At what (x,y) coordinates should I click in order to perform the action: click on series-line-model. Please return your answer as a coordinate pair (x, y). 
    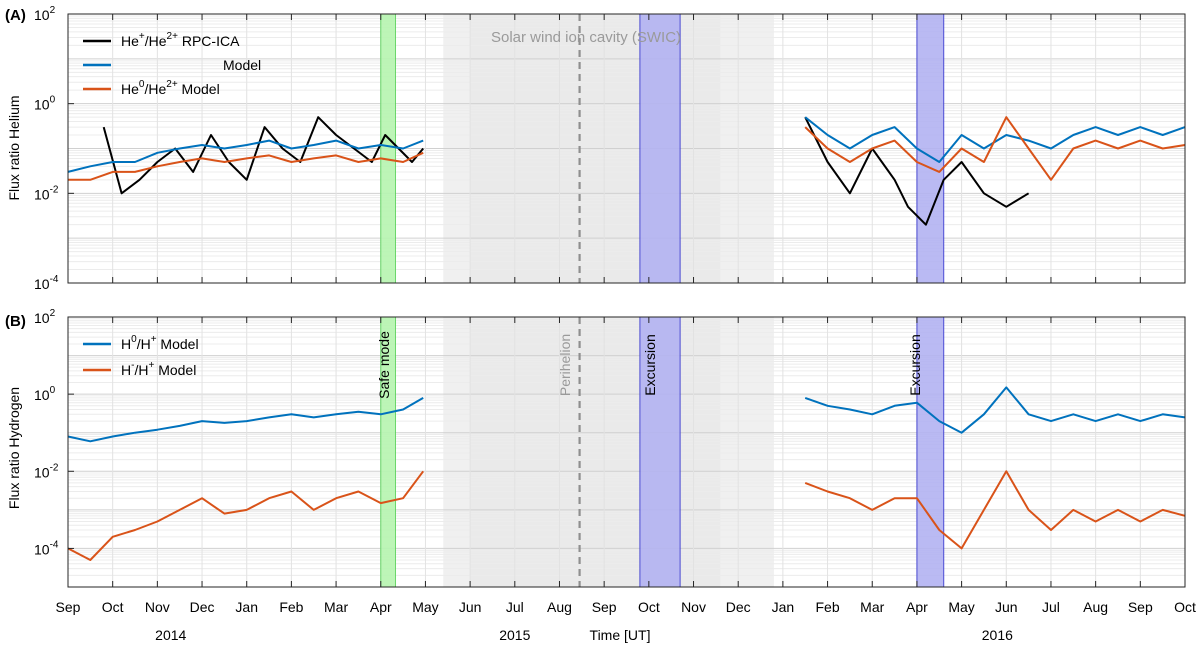
    Looking at the image, I should click on (245, 156).